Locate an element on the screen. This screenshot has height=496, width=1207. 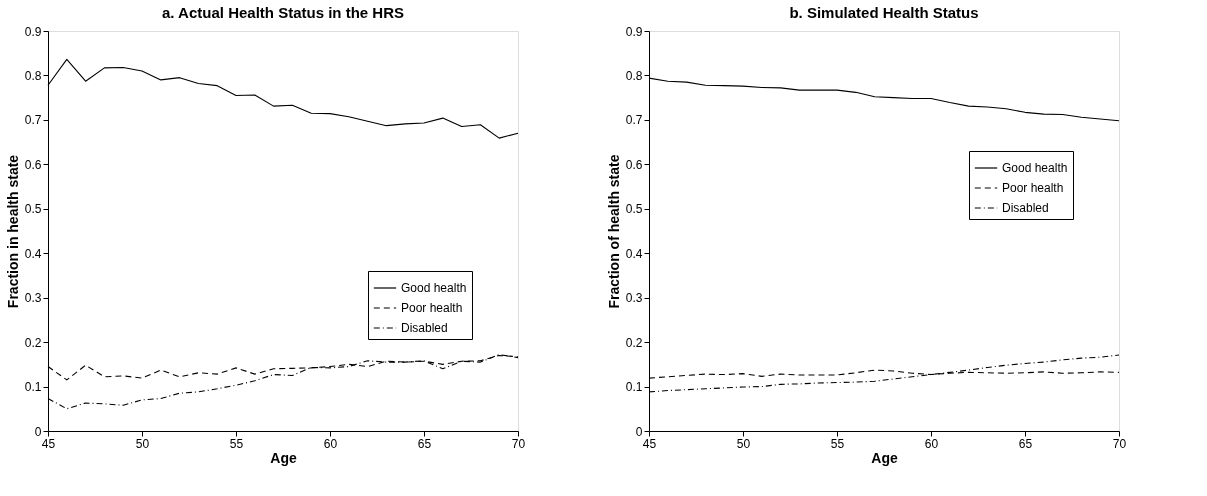
chart-title: a. Actual Health Status in the HRS is located at coordinates (283, 12).